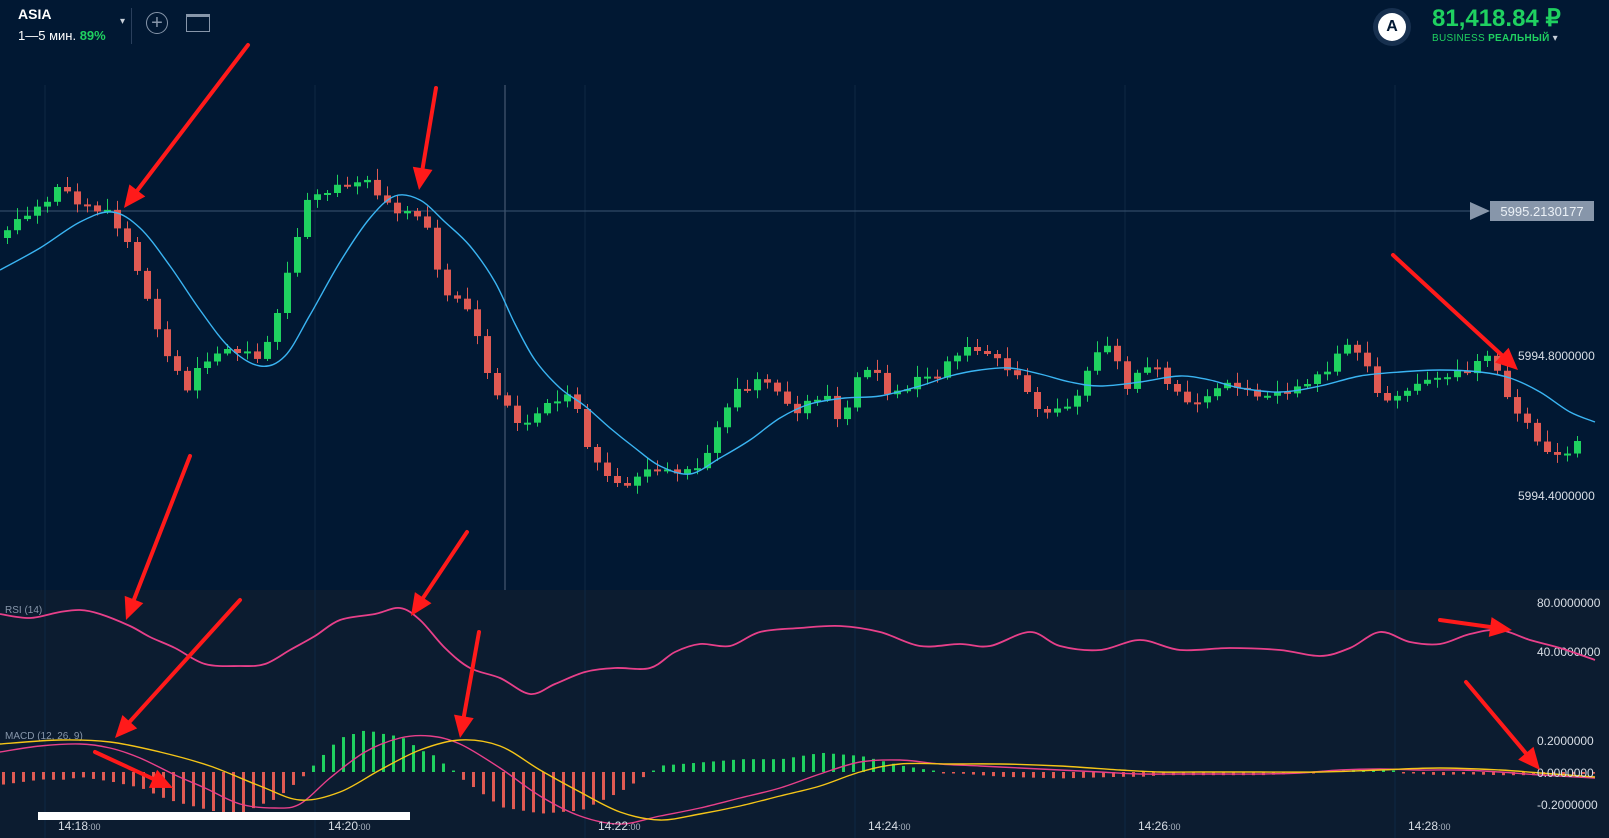 This screenshot has width=1609, height=838. I want to click on time-label: 14:24:00, so click(889, 826).